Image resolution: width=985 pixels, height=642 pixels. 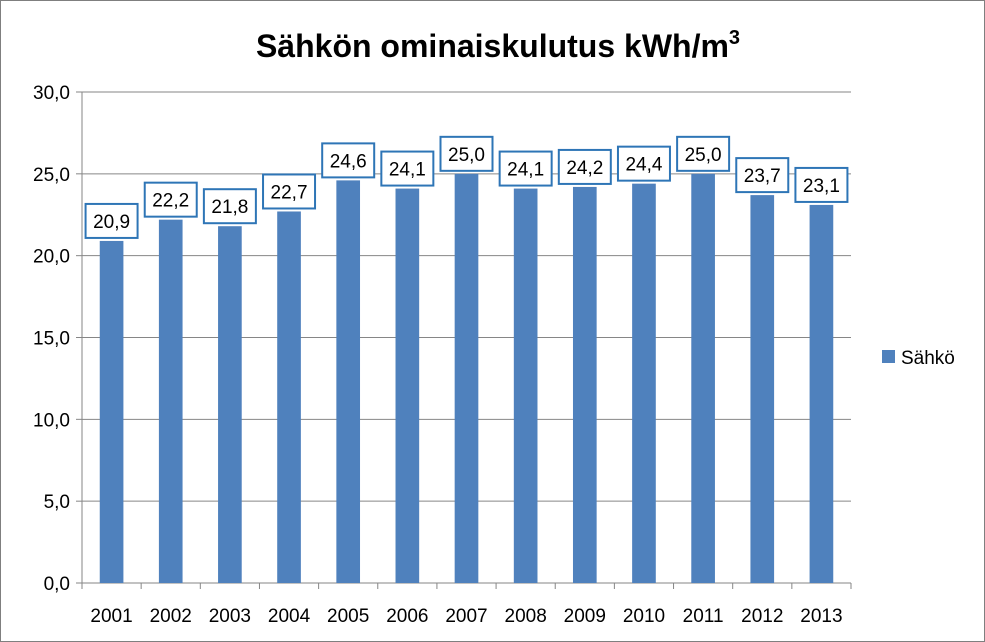 I want to click on data-label: 24,2, so click(x=584, y=168).